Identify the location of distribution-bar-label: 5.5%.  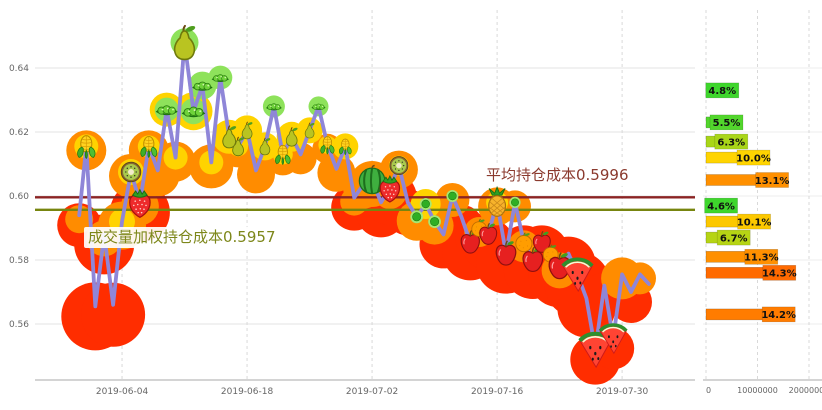
(727, 123).